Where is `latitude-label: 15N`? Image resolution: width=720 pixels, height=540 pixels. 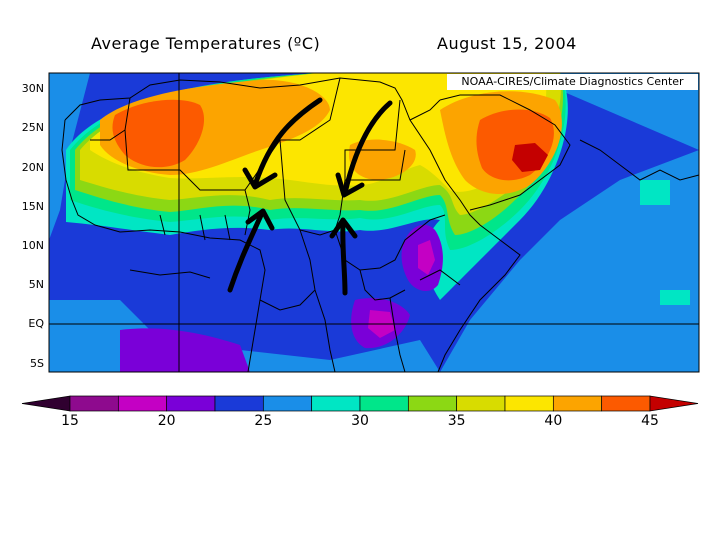 latitude-label: 15N is located at coordinates (32, 206).